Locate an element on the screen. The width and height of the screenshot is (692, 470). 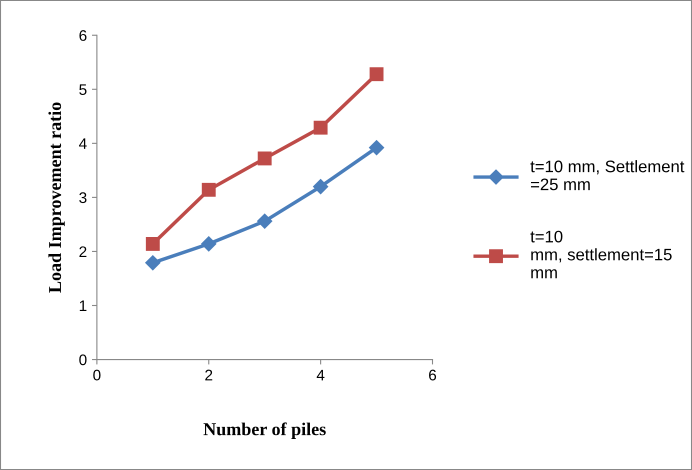
x-axis-title: Number of piles is located at coordinates (265, 430).